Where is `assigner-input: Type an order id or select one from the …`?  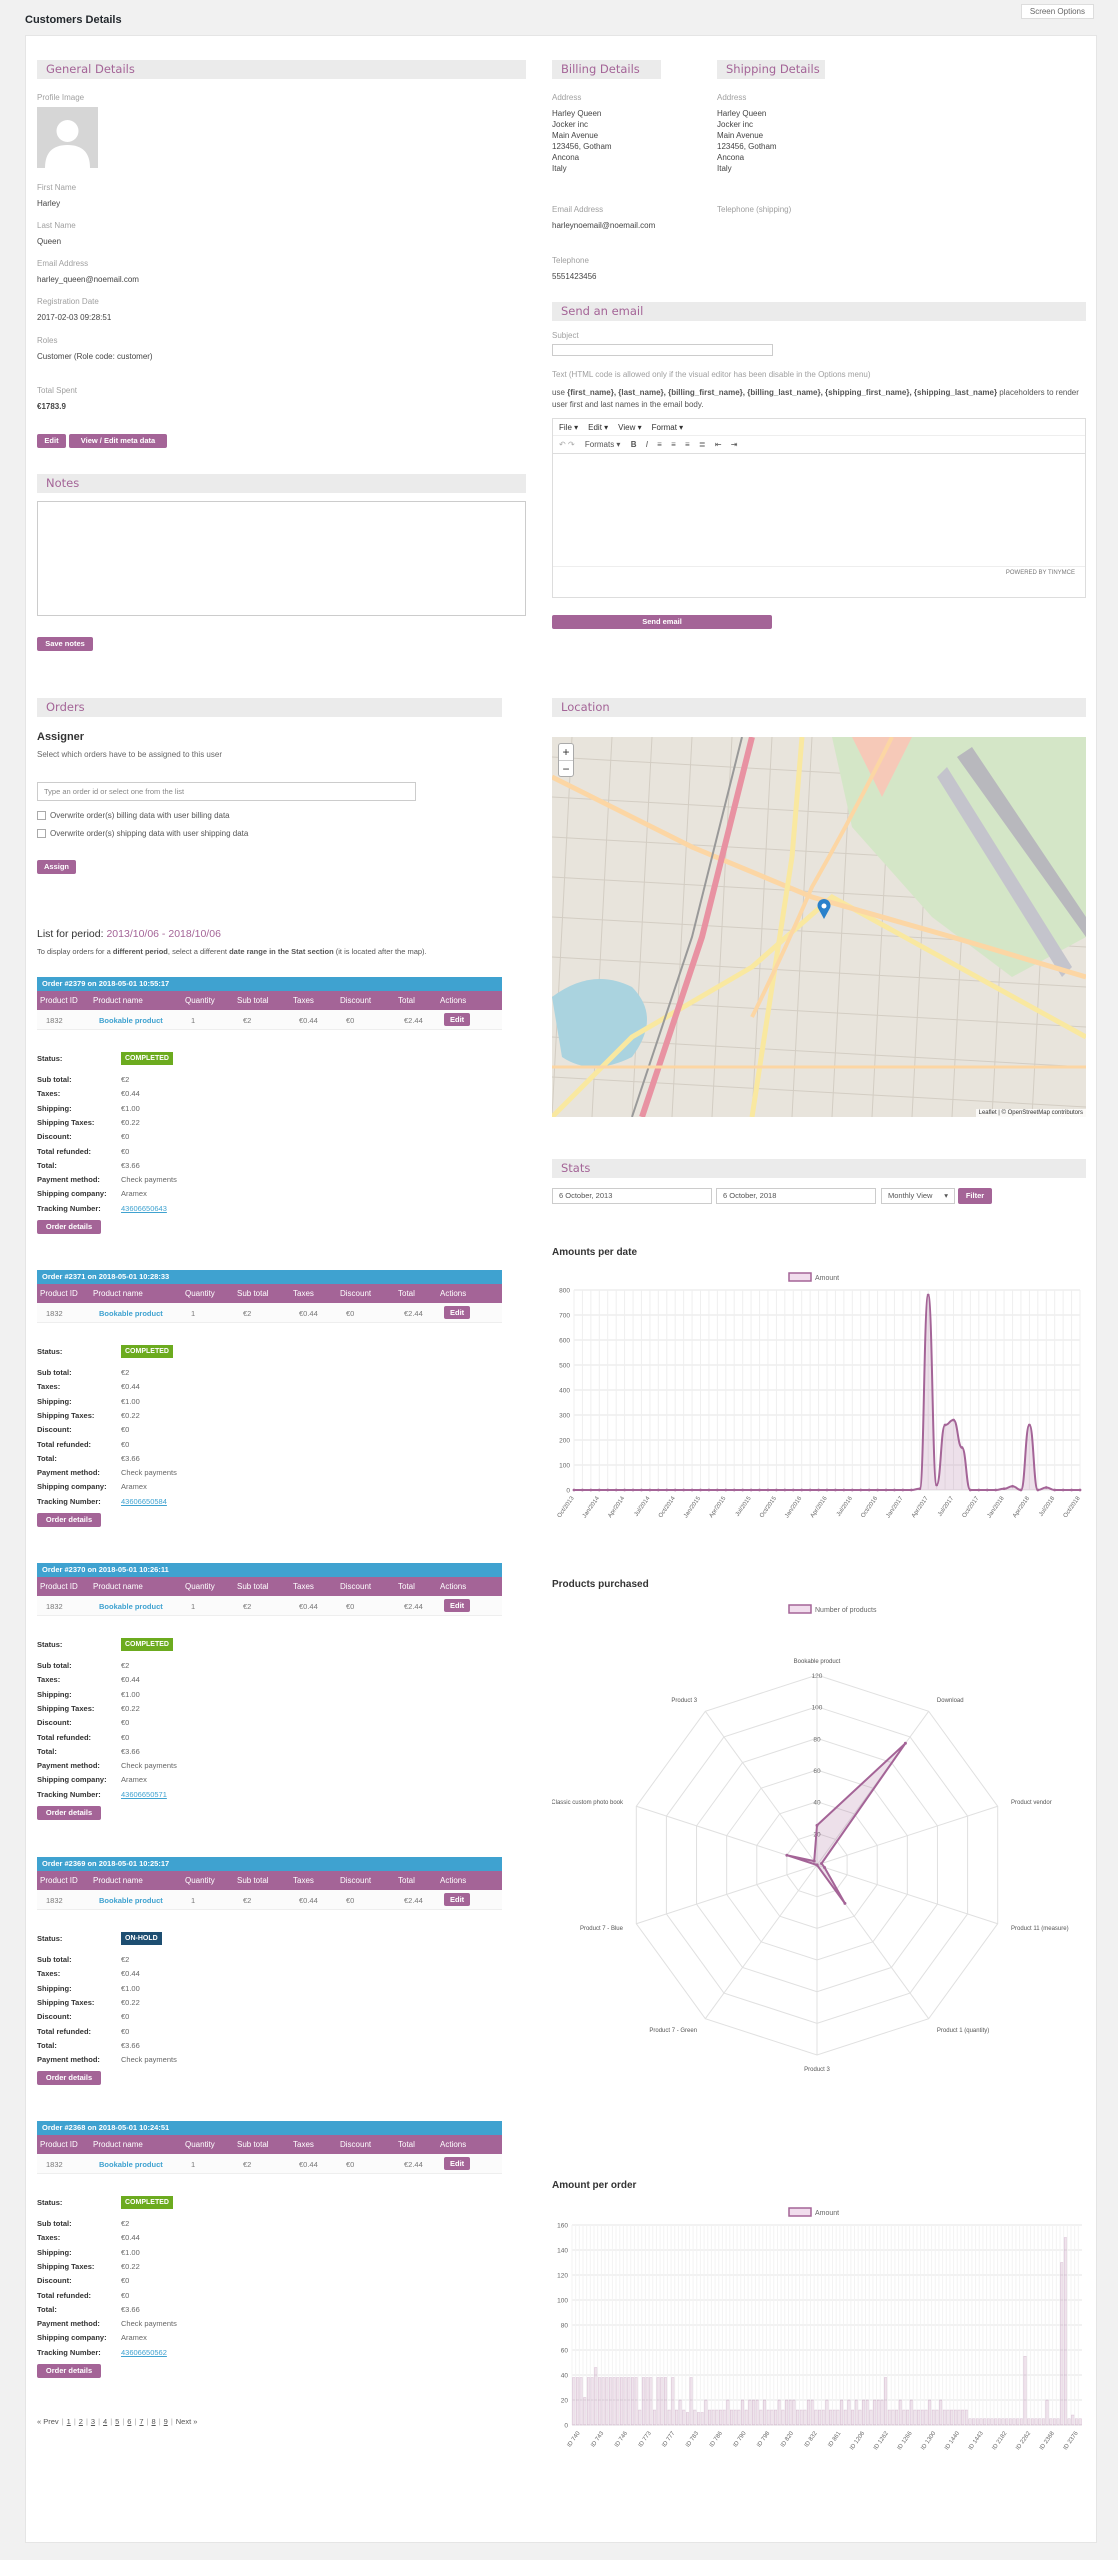
assigner-input: Type an order id or select one from the … is located at coordinates (226, 791).